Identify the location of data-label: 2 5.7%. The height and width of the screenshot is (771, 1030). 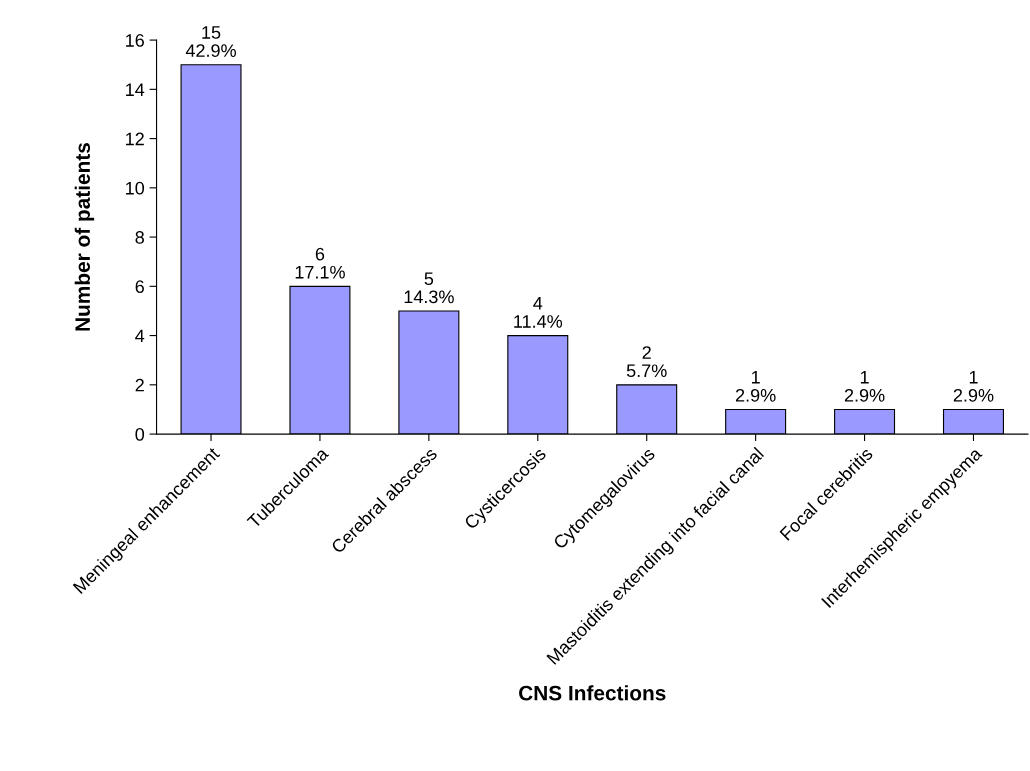
(646, 362).